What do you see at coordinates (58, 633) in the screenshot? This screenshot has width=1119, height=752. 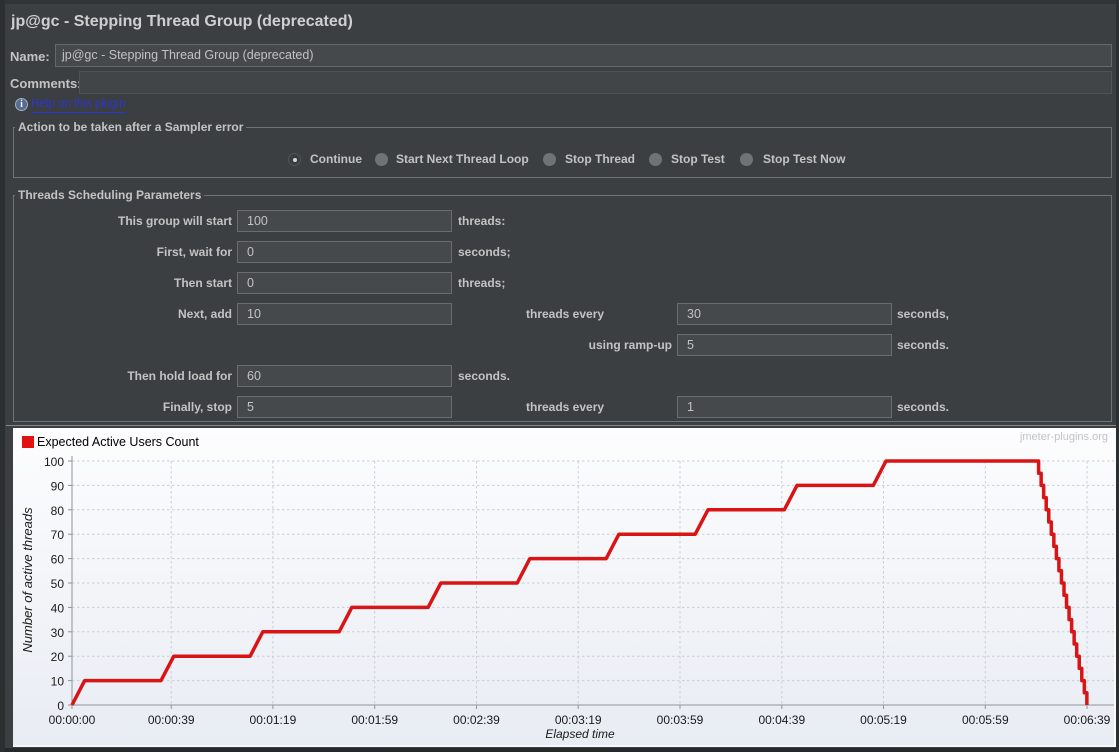 I see `svg-text: 30` at bounding box center [58, 633].